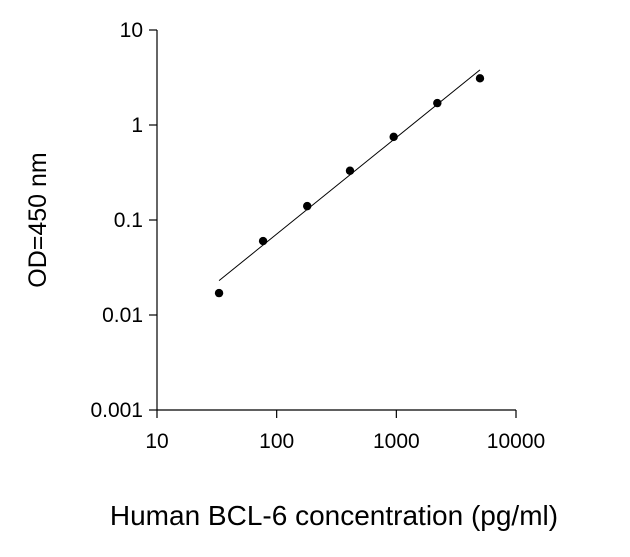 The image size is (630, 557). What do you see at coordinates (516, 441) in the screenshot?
I see `x-tick-label: 10000` at bounding box center [516, 441].